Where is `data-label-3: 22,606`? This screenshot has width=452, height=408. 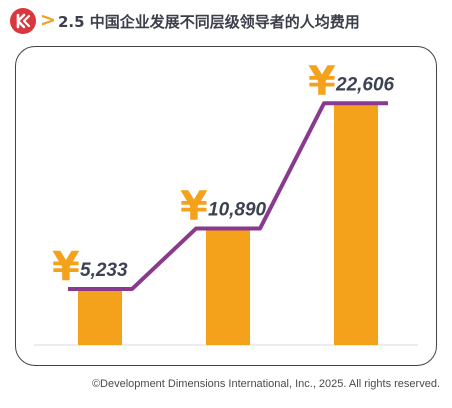
data-label-3: 22,606 is located at coordinates (365, 84).